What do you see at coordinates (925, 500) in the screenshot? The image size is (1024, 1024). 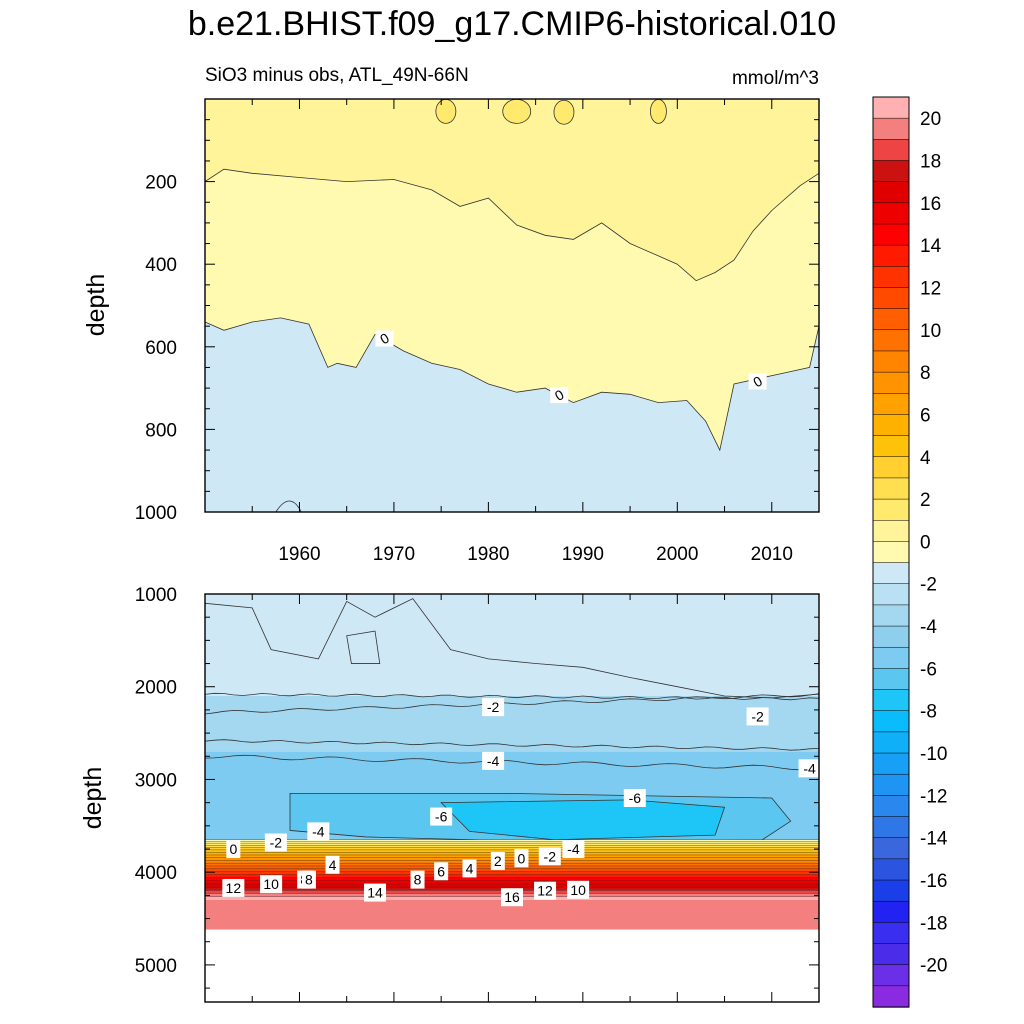 I see `colorbar-tick-label: 2` at bounding box center [925, 500].